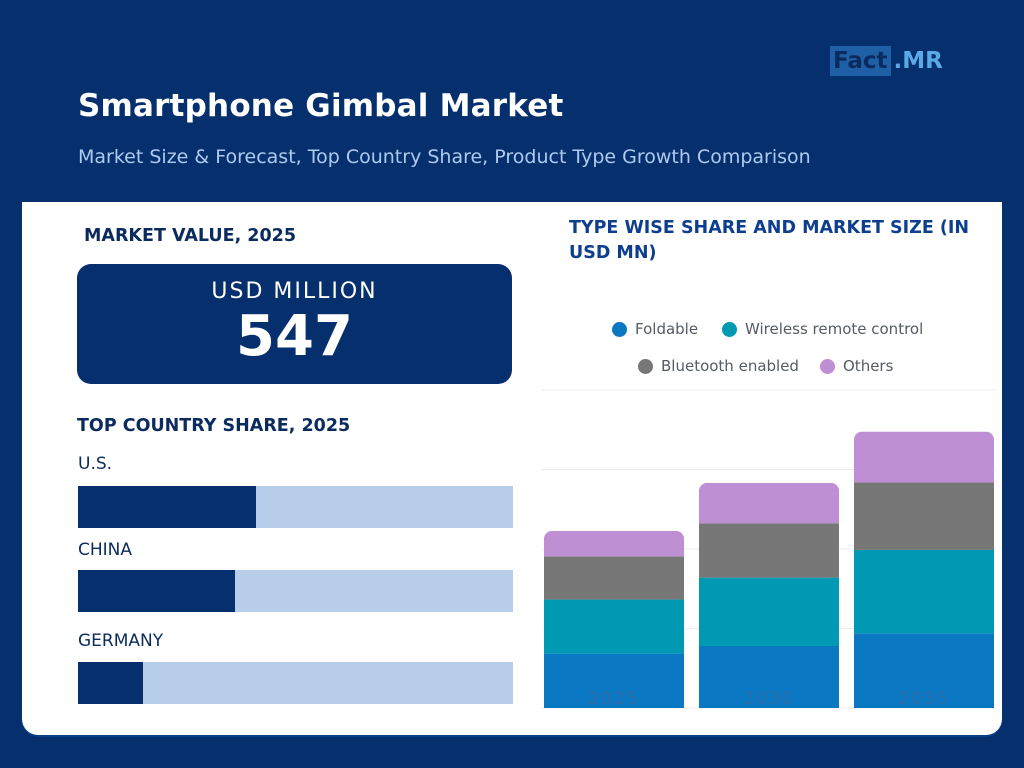 The width and height of the screenshot is (1024, 768). Describe the element at coordinates (768, 699) in the screenshot. I see `x-tick-label: 2030` at that location.